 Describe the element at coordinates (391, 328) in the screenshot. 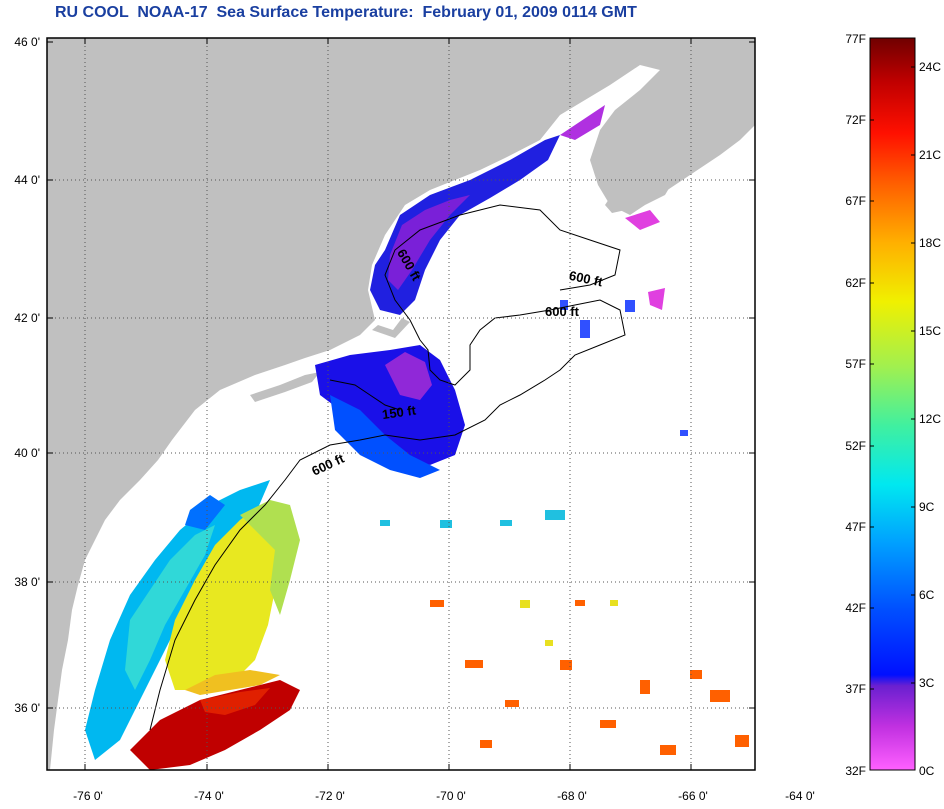

I see `cape-cod-land` at that location.